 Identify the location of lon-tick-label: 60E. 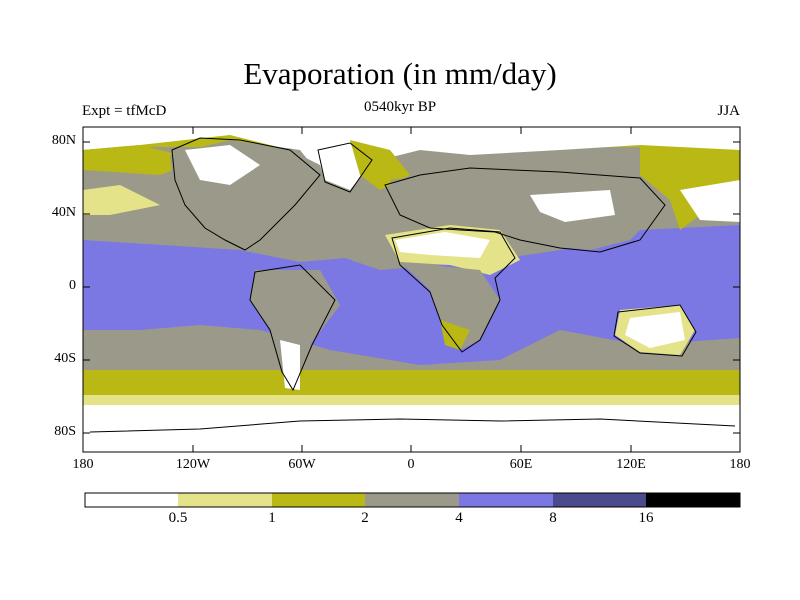
(521, 464).